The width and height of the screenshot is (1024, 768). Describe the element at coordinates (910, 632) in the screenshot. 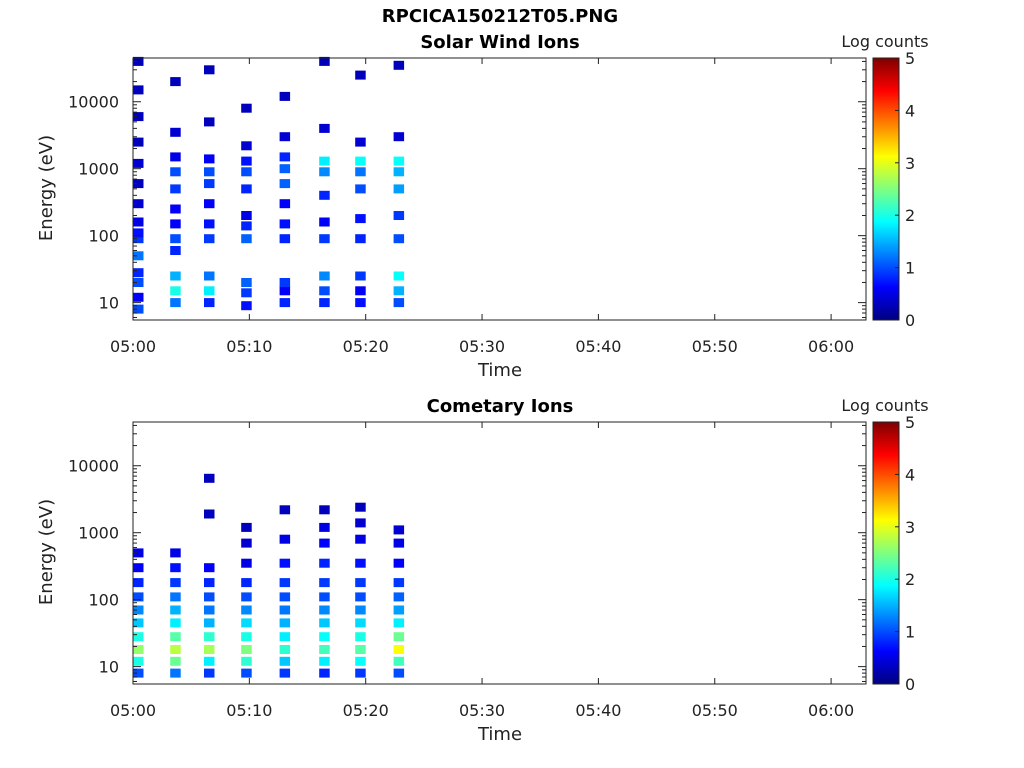

I see `colorbar-tick-label: 1` at that location.